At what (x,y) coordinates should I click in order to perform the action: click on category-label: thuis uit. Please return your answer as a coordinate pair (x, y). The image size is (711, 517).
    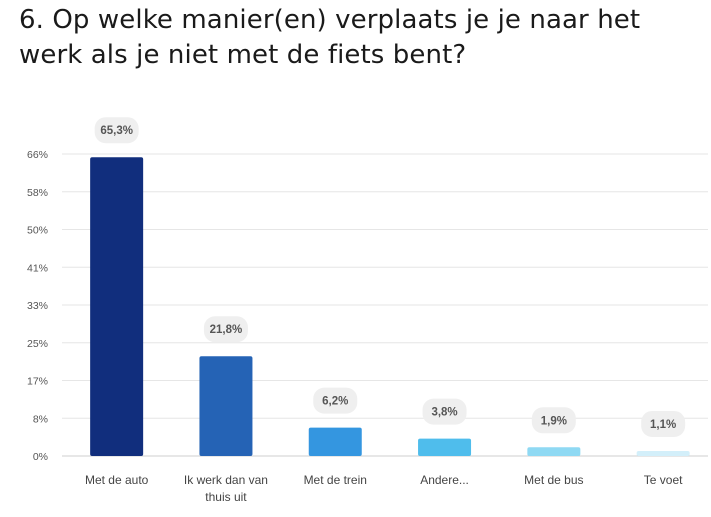
    Looking at the image, I should click on (226, 497).